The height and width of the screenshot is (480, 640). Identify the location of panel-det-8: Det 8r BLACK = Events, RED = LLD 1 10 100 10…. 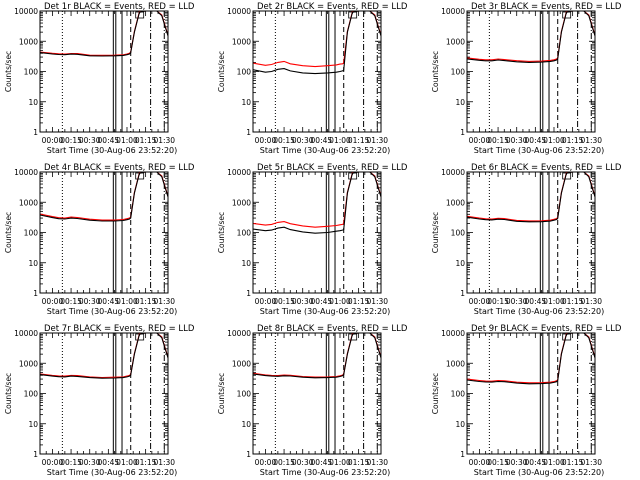
(312, 400).